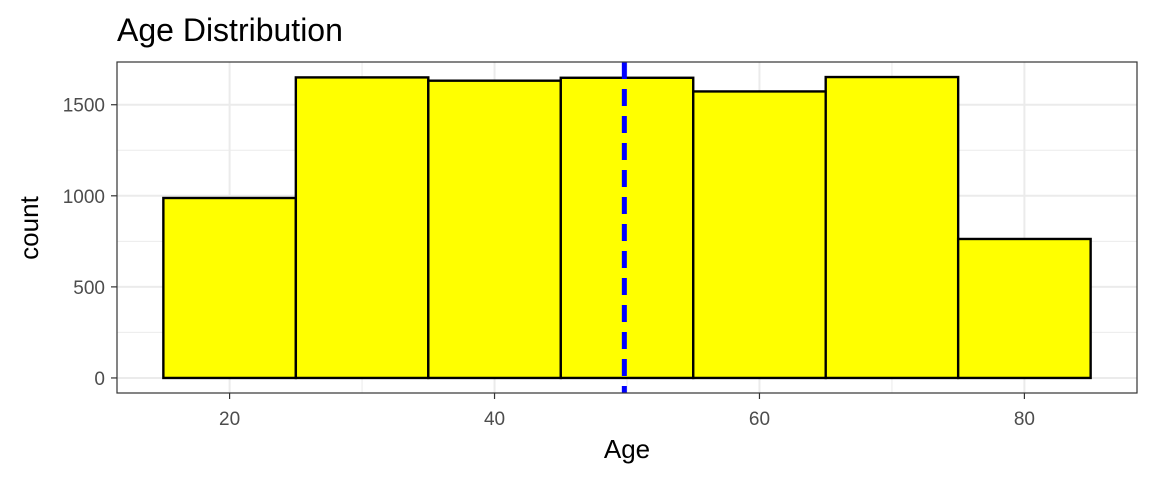 The image size is (1152, 480). What do you see at coordinates (84, 106) in the screenshot?
I see `y-tick-label: 1500` at bounding box center [84, 106].